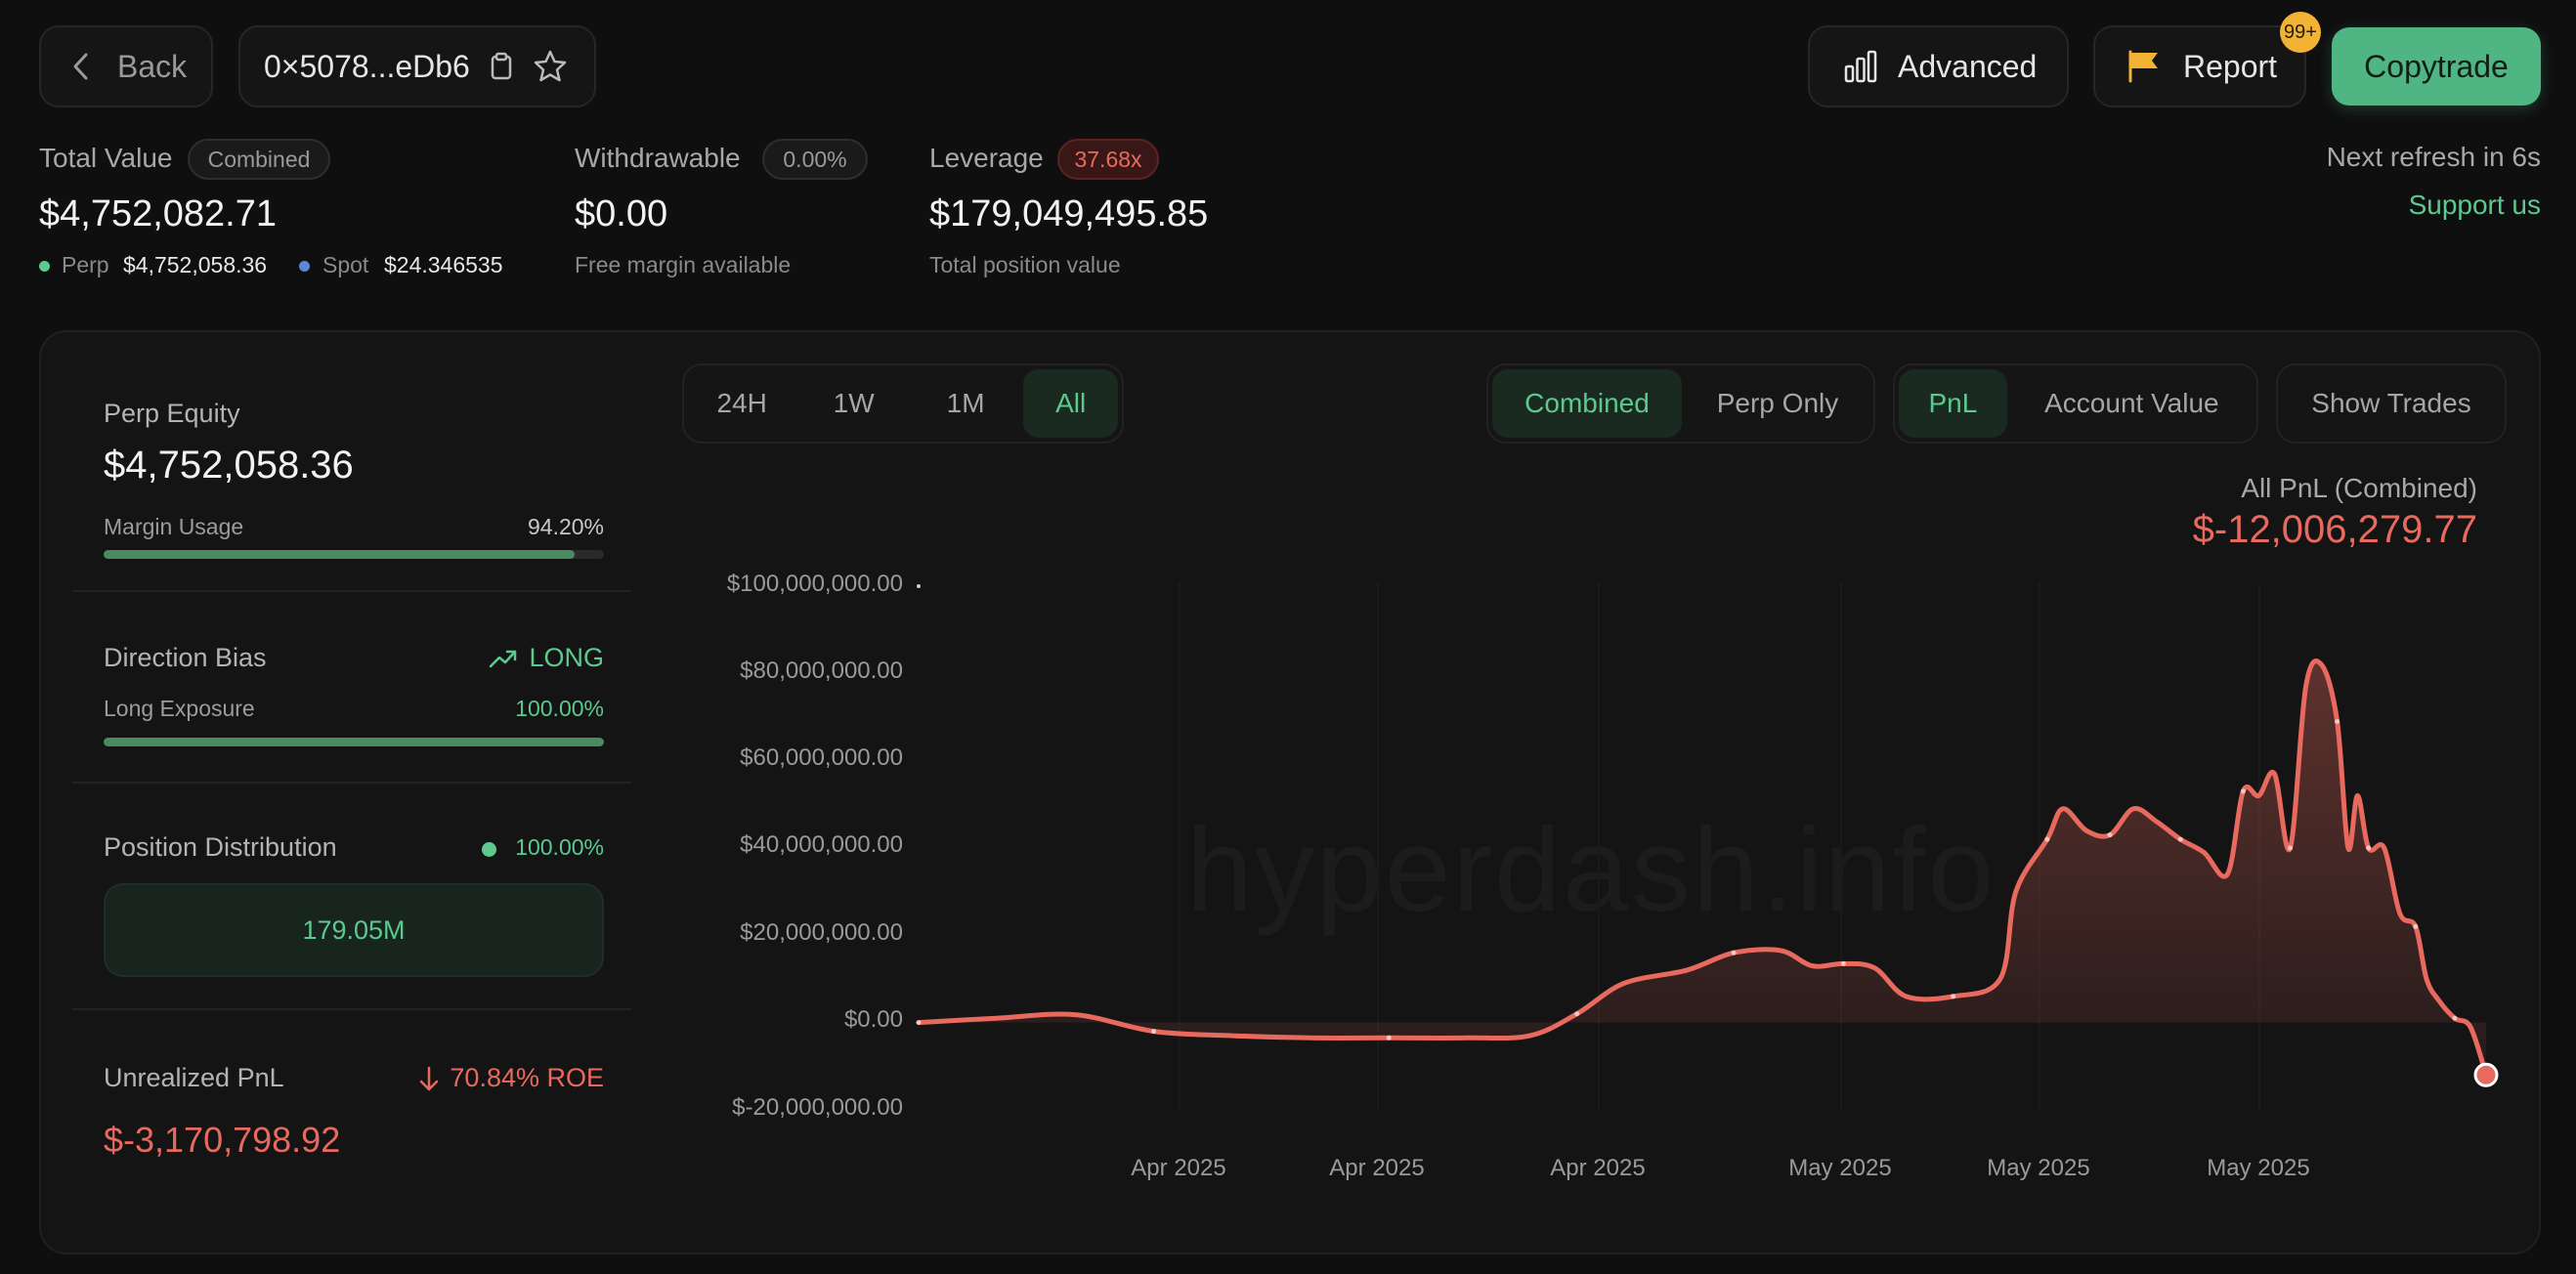 Image resolution: width=2576 pixels, height=1274 pixels. I want to click on mode-selector: Combined Perp Only, so click(1680, 404).